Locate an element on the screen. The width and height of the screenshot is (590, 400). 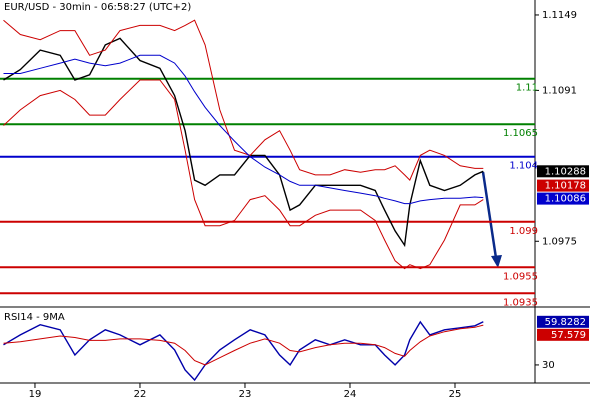
price-flag-label: 1.10086 is located at coordinates (565, 199).